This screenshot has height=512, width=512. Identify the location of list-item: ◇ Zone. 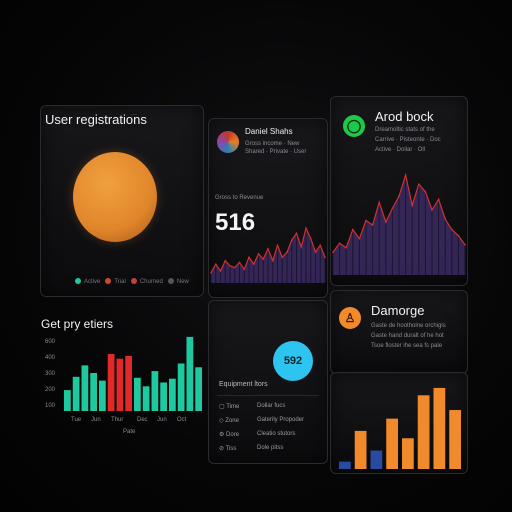
(229, 421).